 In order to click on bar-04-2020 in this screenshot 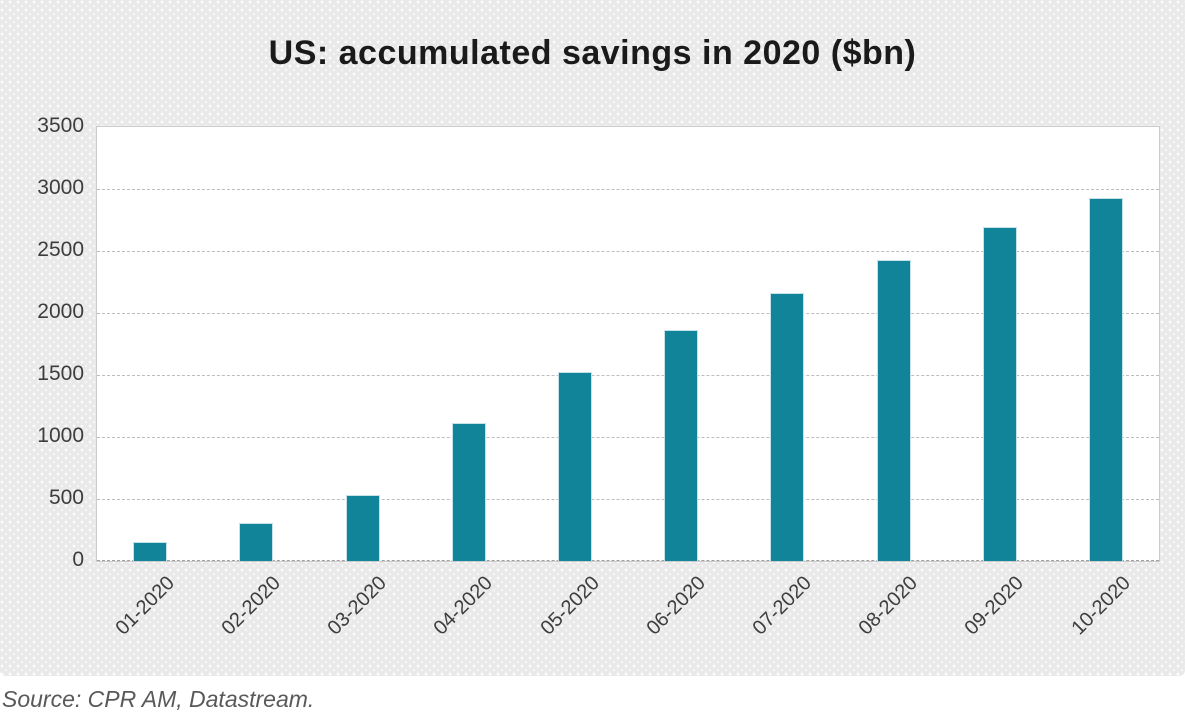, I will do `click(468, 491)`.